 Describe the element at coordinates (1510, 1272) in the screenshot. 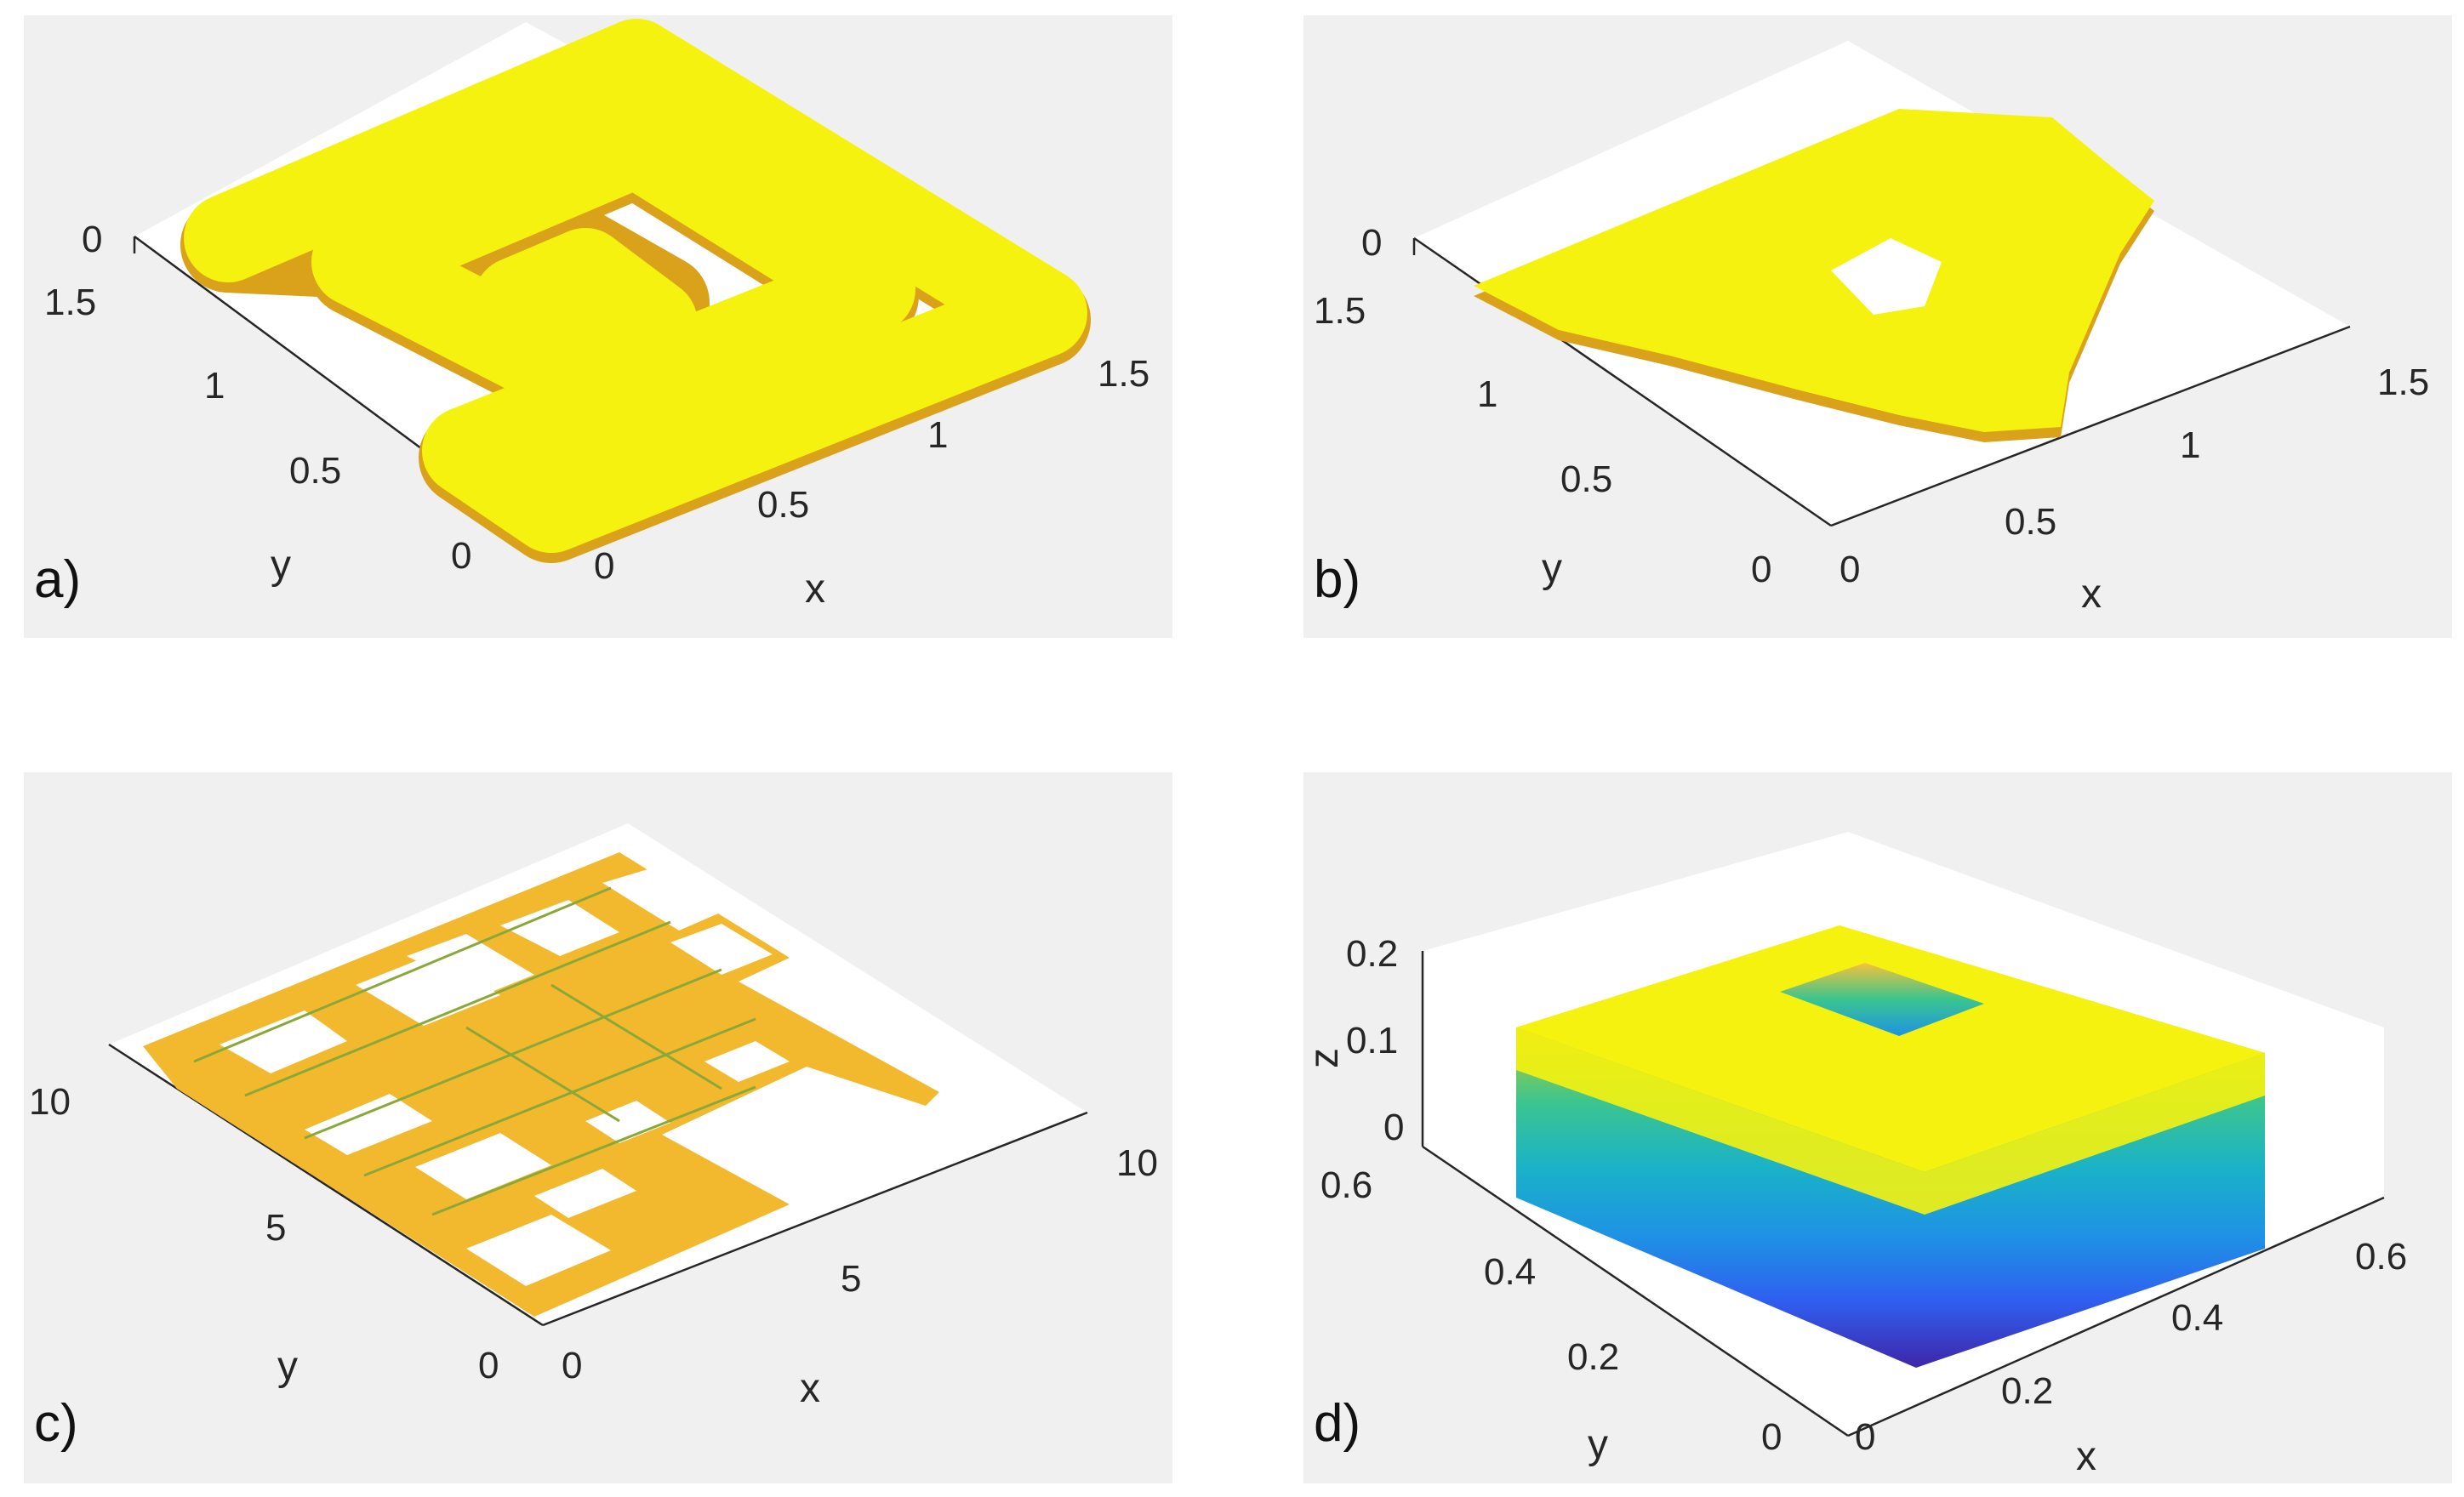

I see `y-tick-label: 0.4` at that location.